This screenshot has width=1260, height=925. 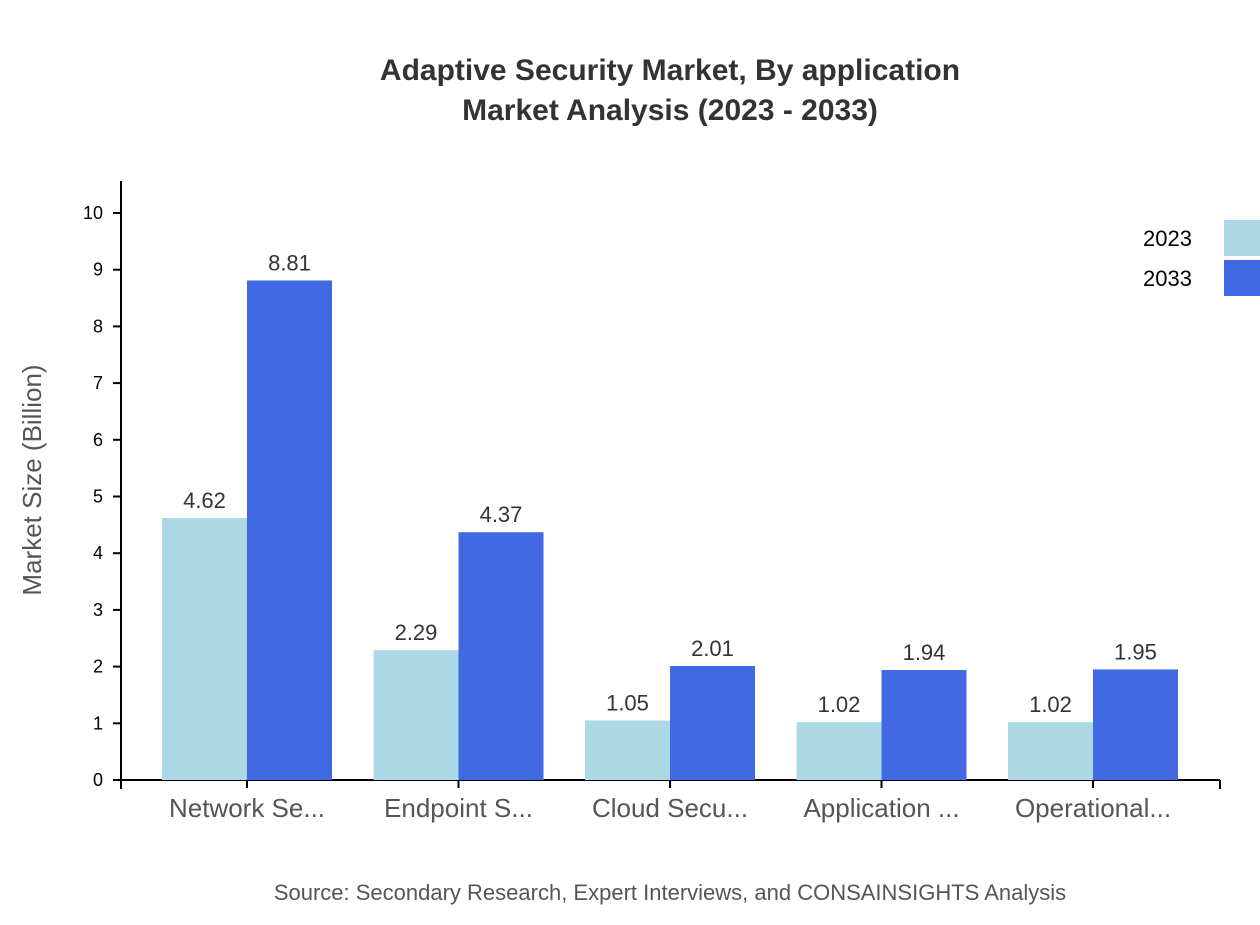 I want to click on chart-title: Adaptive Security Market, By application, so click(x=670, y=70).